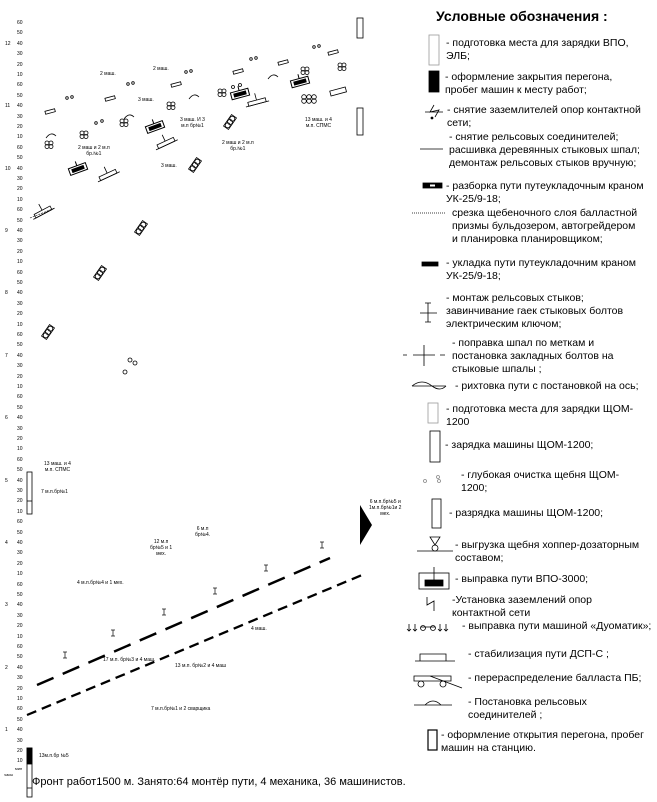  I want to click on vpo-charge-rect, so click(29, 493).